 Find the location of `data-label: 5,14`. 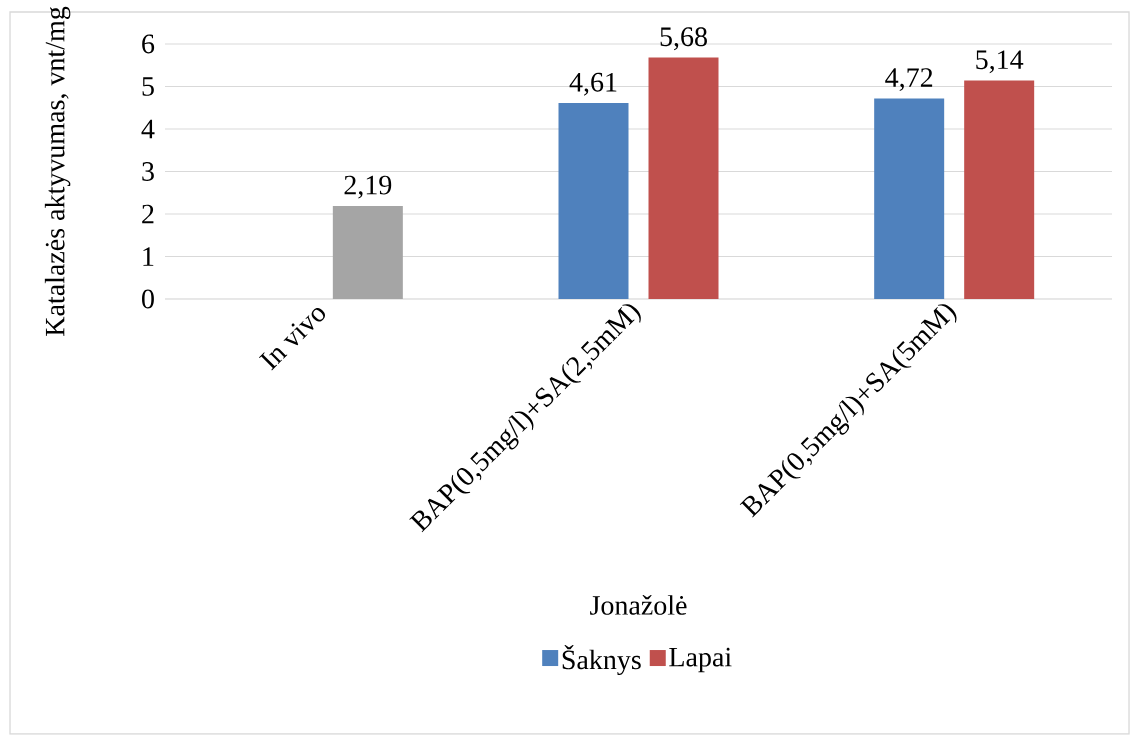

data-label: 5,14 is located at coordinates (1000, 62).